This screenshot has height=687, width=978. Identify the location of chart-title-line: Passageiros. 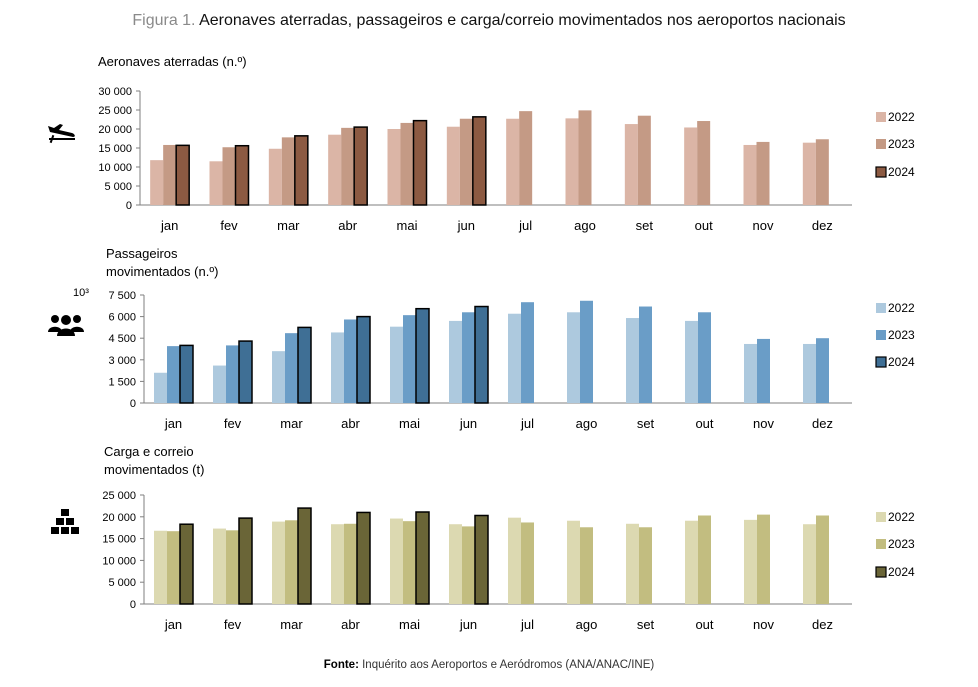
(142, 253).